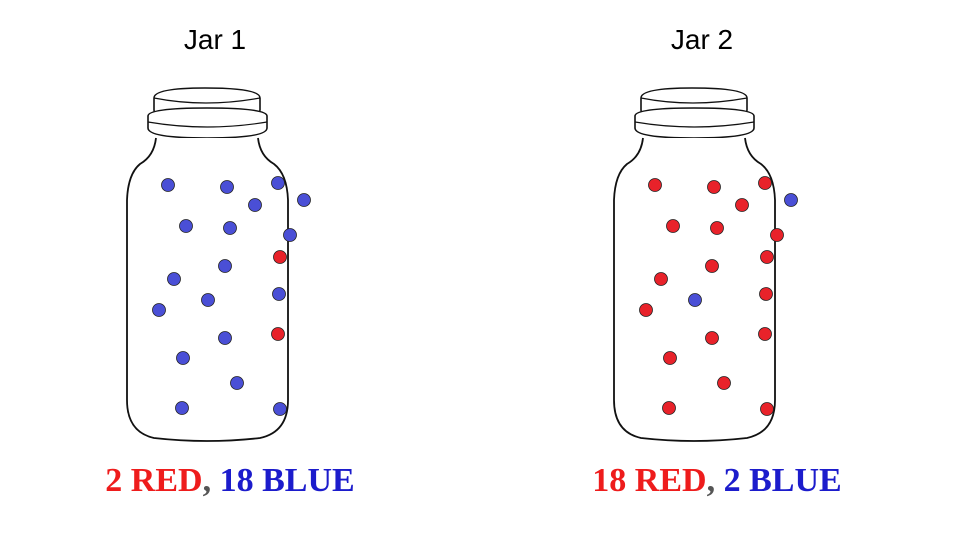  What do you see at coordinates (717, 481) in the screenshot?
I see `jar-2-caption: 18 RED, 2 BLUE` at bounding box center [717, 481].